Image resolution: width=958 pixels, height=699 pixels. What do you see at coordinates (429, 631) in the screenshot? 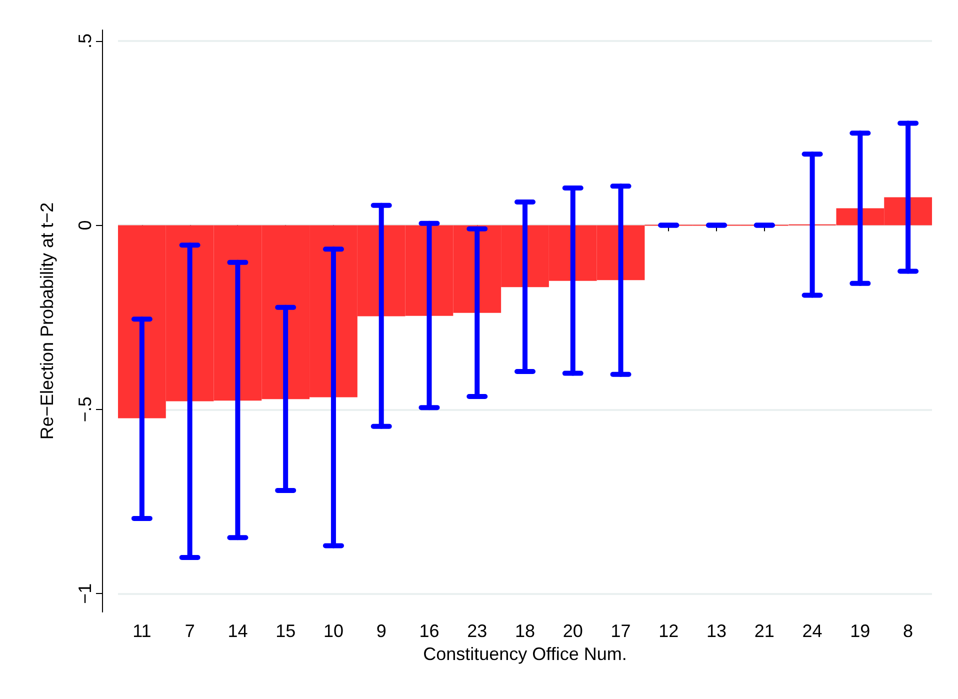
I see `x-tick-label: 16` at bounding box center [429, 631].